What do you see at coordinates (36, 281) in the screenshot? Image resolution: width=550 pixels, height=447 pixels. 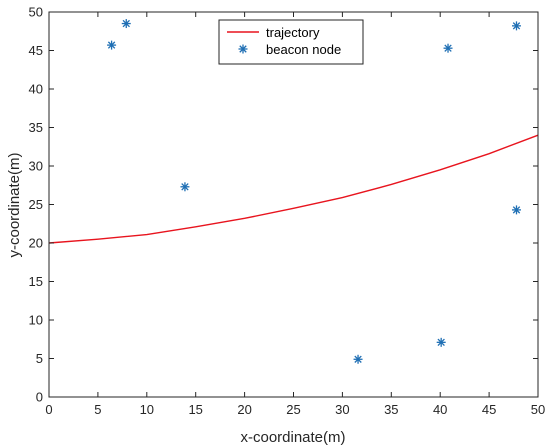 I see `y-tick-label: 15` at bounding box center [36, 281].